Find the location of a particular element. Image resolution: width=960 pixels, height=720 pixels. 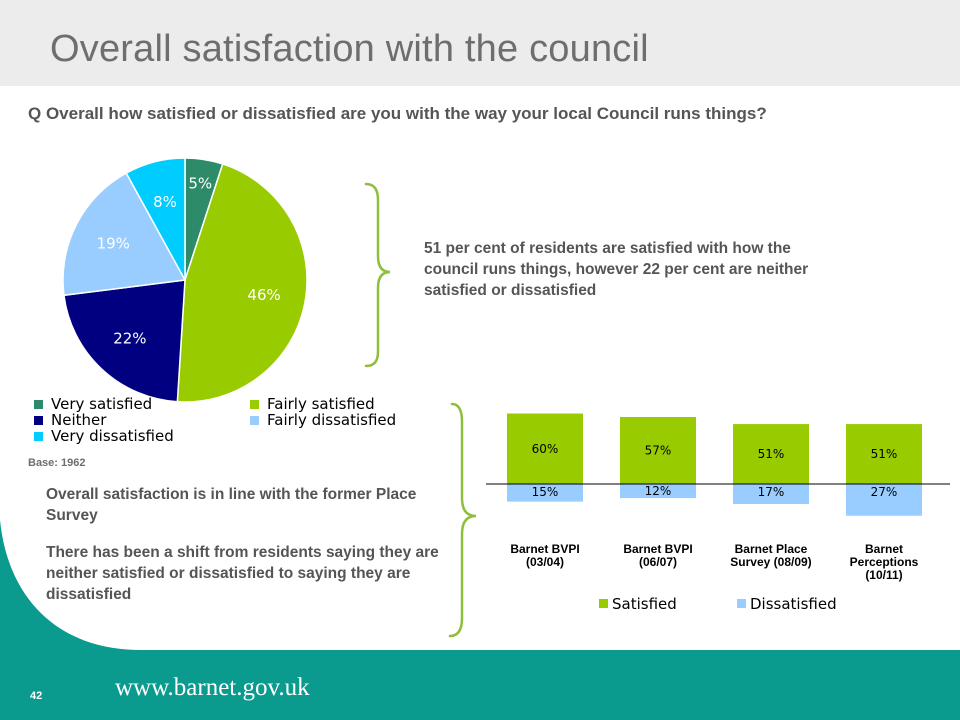

legend-swatch-fairly-dissatisfied is located at coordinates (254, 420).